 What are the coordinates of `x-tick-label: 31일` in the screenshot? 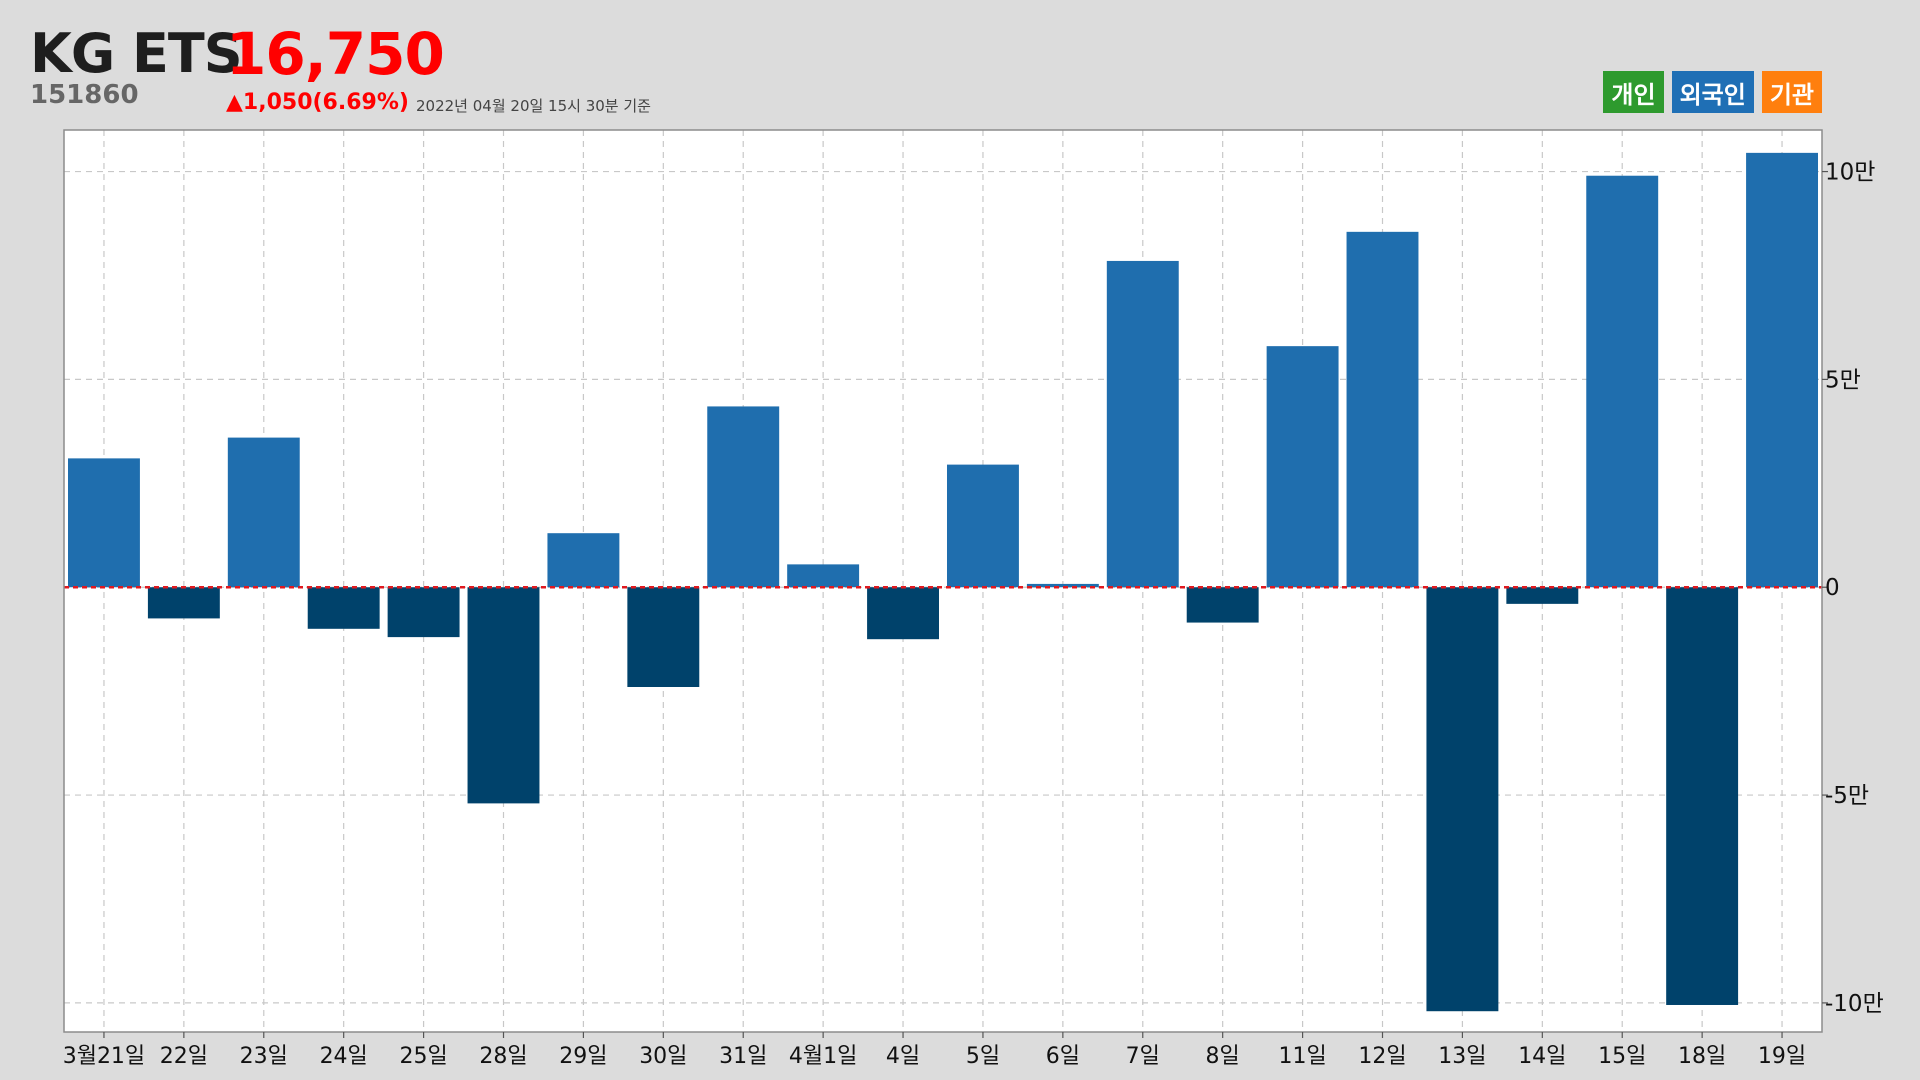 It's located at (743, 1056).